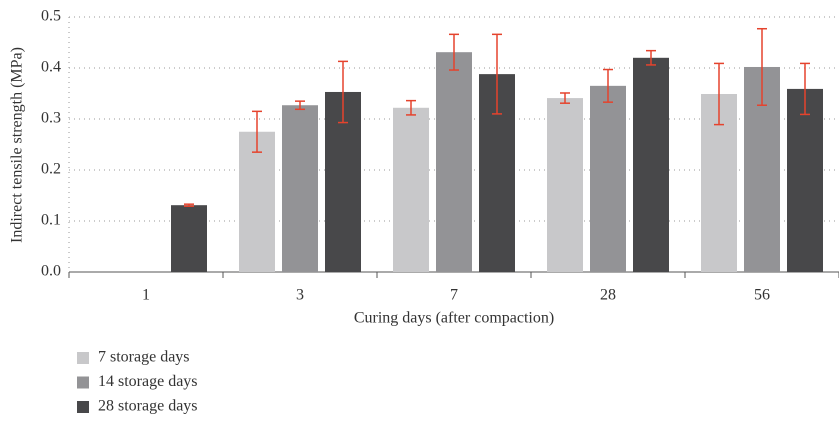 Image resolution: width=839 pixels, height=426 pixels. I want to click on y-tick-label: 0.1, so click(51, 220).